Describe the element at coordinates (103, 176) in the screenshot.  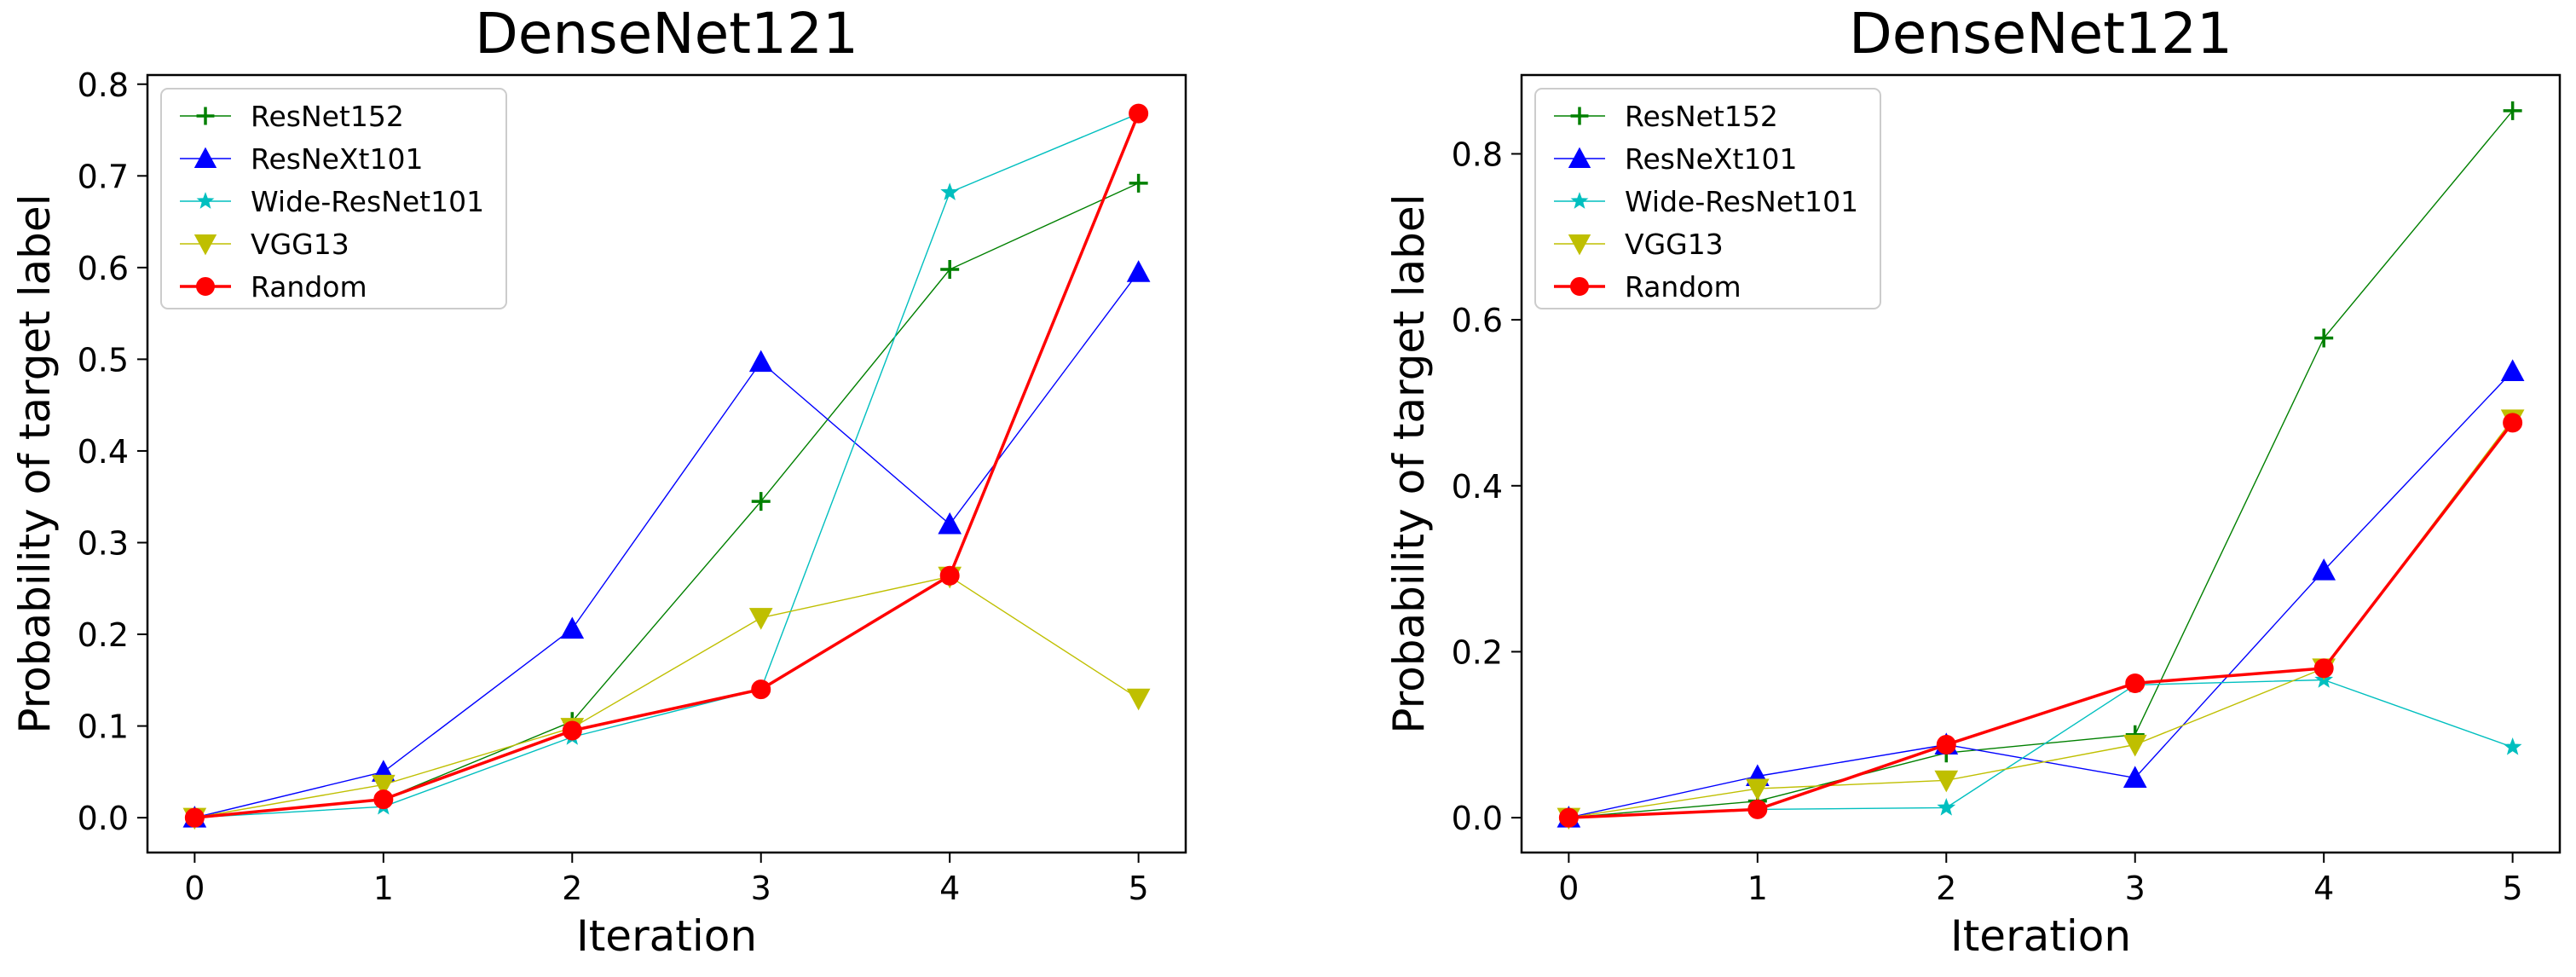
I see `y-tick-label: 0.7` at that location.